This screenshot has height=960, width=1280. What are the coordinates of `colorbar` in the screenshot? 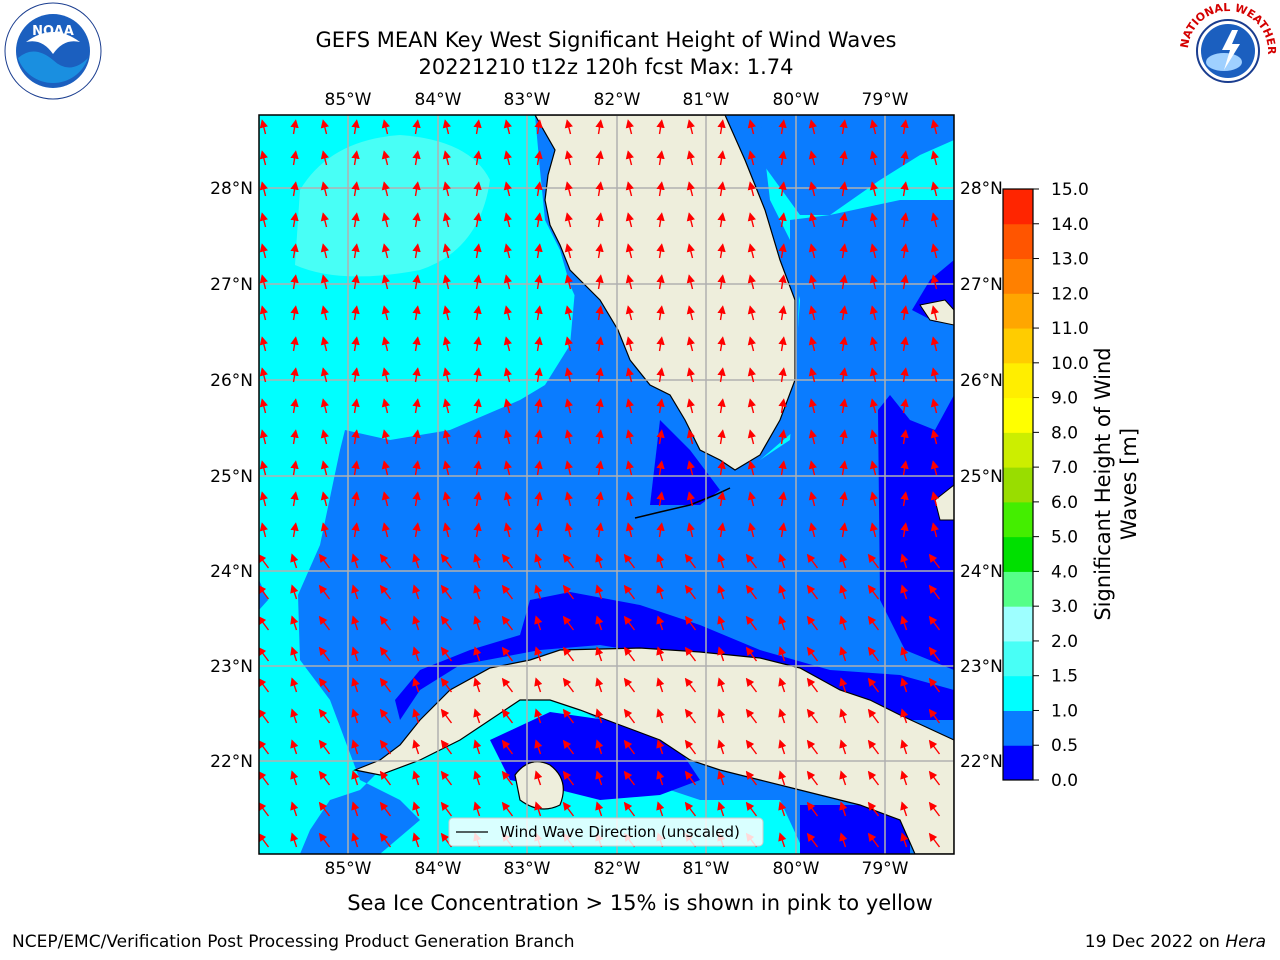 It's located at (1018, 484).